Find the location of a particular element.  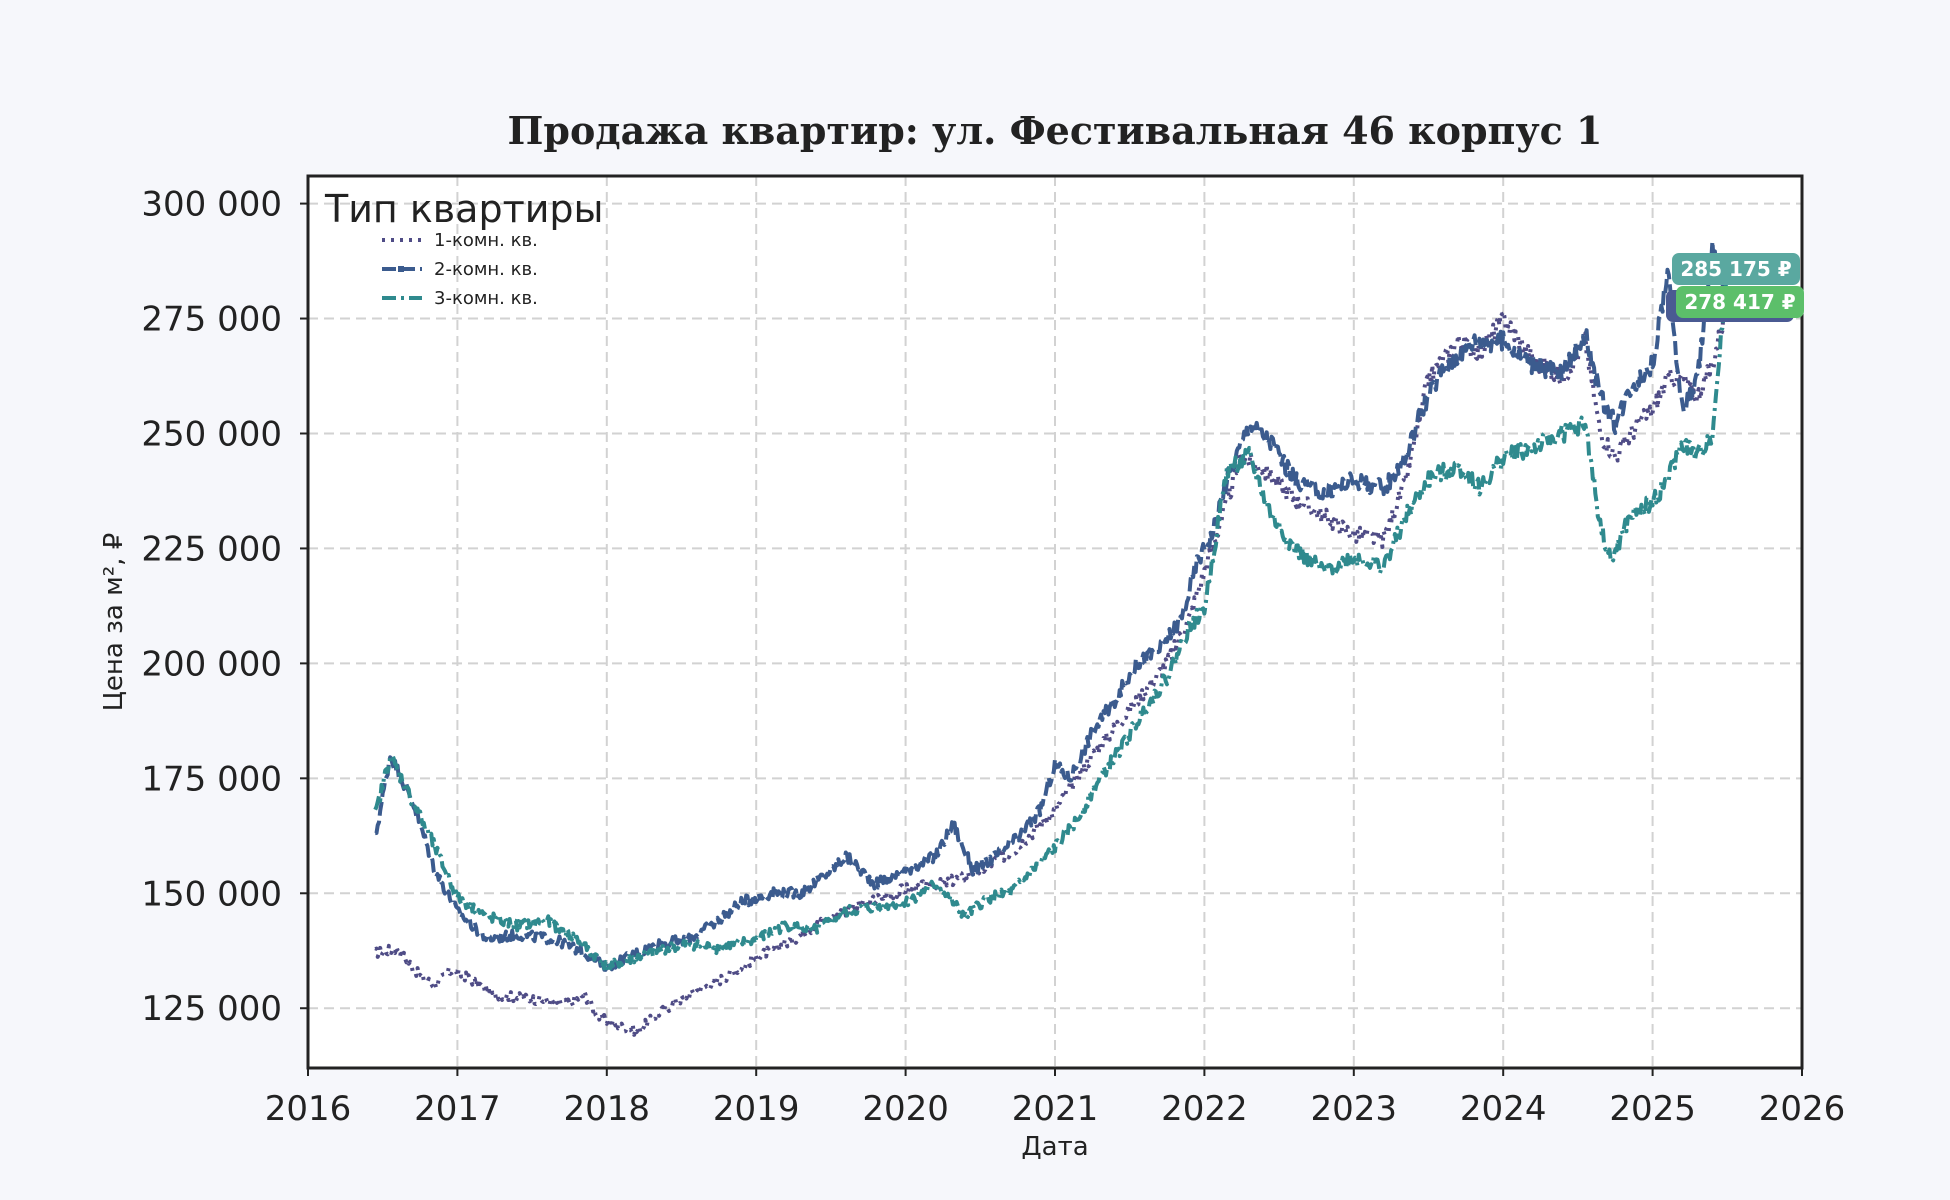

y-tick-label: 250 000 is located at coordinates (211, 434).